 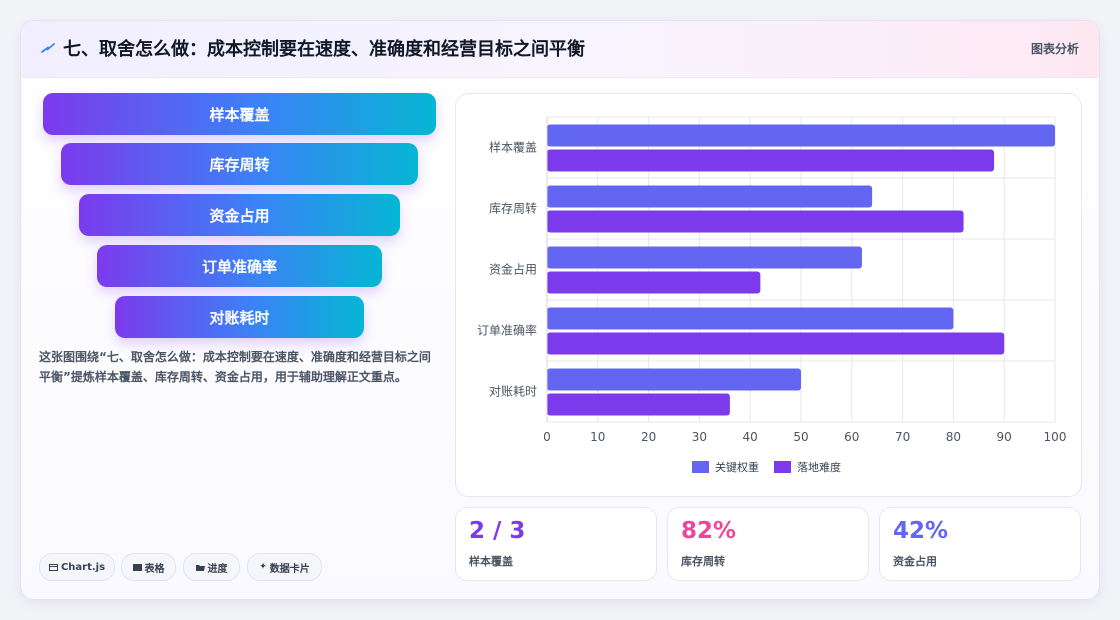 What do you see at coordinates (768, 544) in the screenshot?
I see `stat-card-2: 82% 库存周转` at bounding box center [768, 544].